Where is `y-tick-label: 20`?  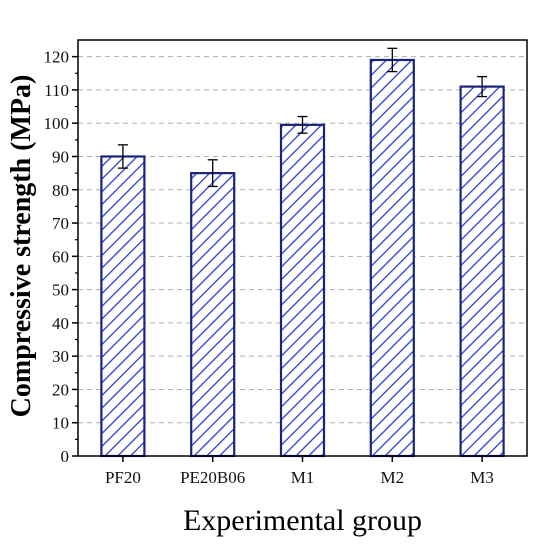 y-tick-label: 20 is located at coordinates (60, 389).